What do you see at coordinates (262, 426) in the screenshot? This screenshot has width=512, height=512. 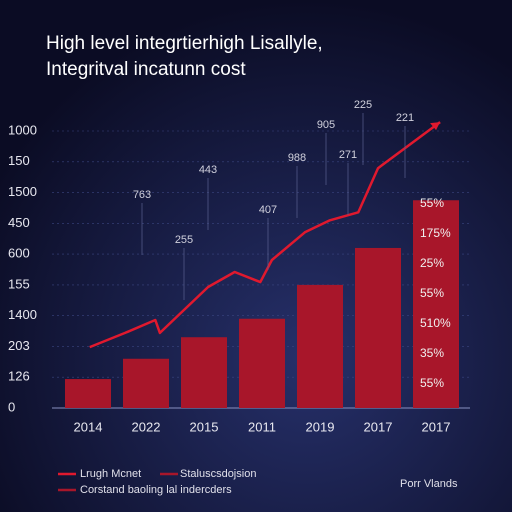 I see `x-tick-label: 2011` at bounding box center [262, 426].